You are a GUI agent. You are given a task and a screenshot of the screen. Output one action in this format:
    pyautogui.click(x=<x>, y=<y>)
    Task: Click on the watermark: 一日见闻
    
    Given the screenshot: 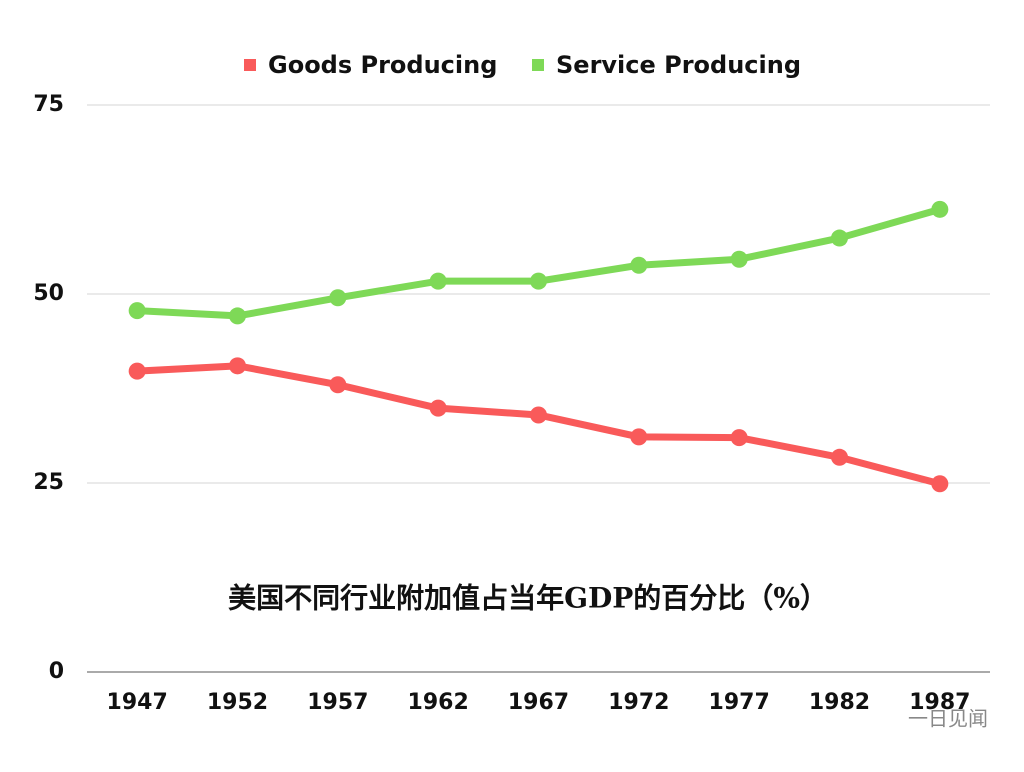 What is the action you would take?
    pyautogui.click(x=948, y=719)
    